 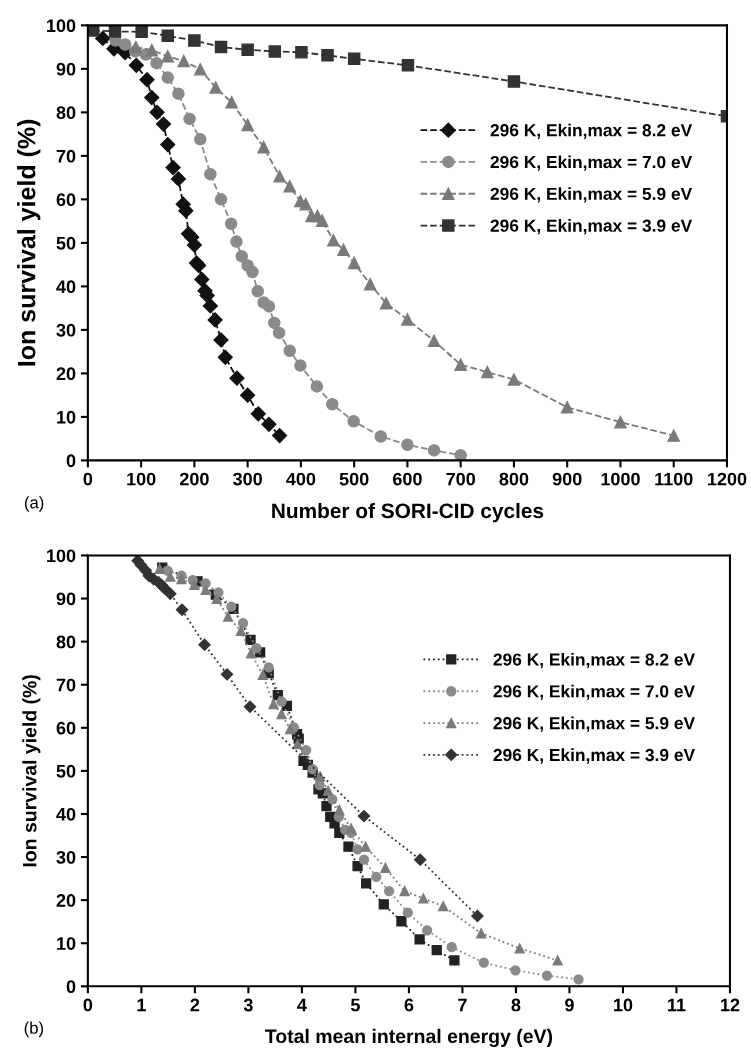 What do you see at coordinates (514, 479) in the screenshot?
I see `x-tick-label: 800` at bounding box center [514, 479].